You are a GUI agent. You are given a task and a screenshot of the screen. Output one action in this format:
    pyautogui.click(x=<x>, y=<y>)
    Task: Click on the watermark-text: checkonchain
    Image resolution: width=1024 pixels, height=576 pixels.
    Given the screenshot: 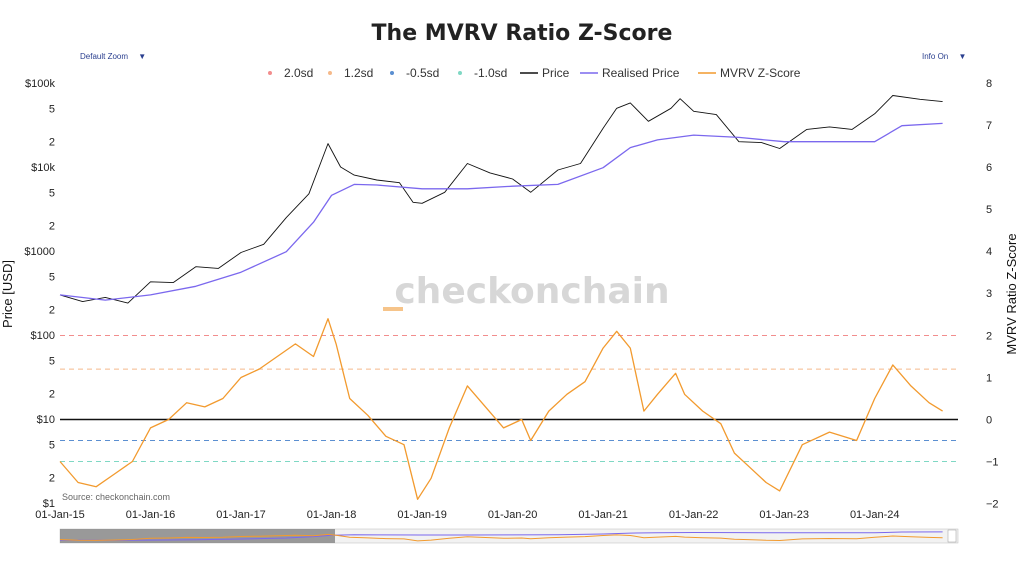 What is the action you would take?
    pyautogui.click(x=531, y=291)
    